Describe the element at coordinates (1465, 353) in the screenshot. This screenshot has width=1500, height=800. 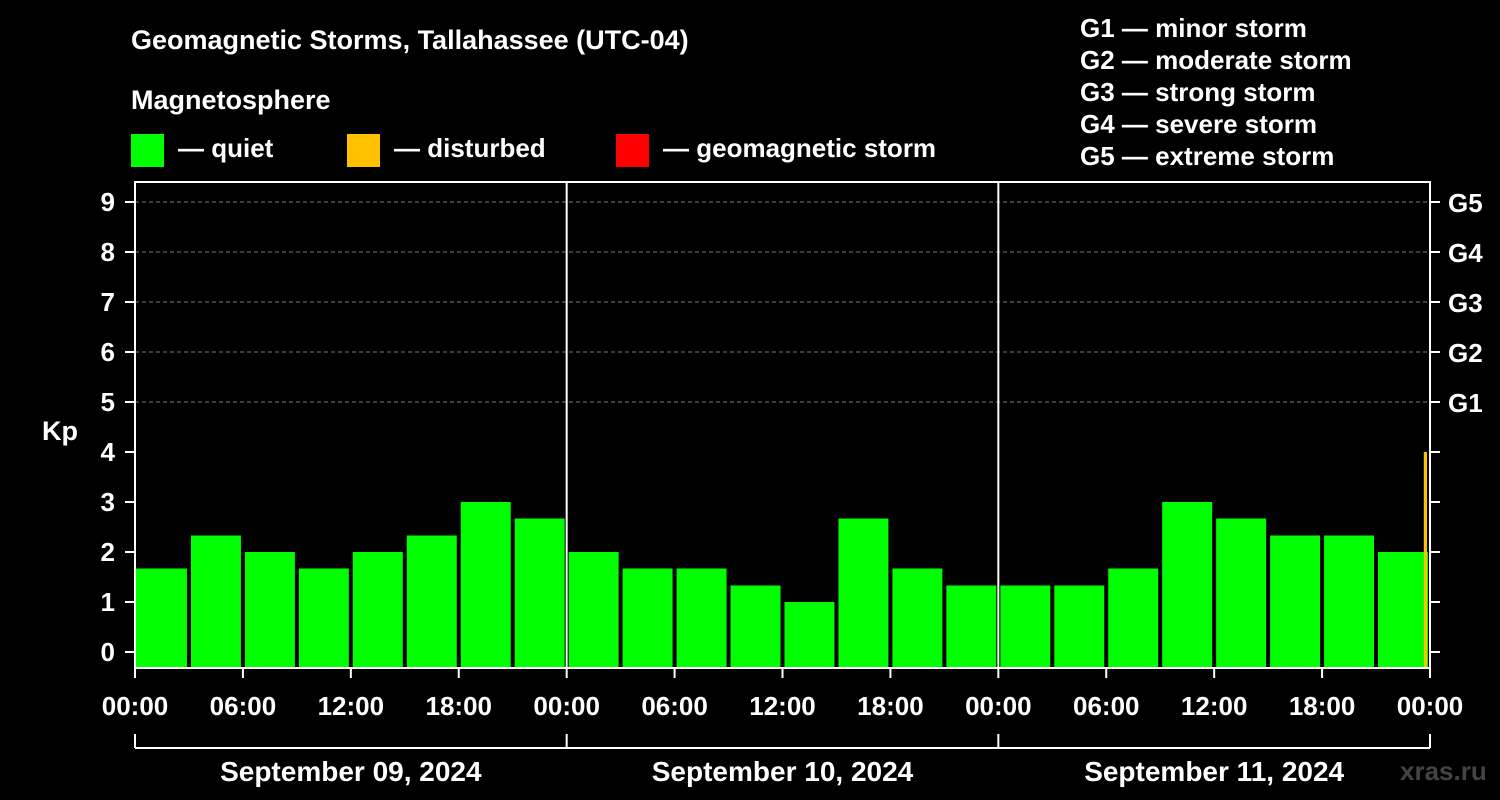
I see `storm-level-G2: G2` at that location.